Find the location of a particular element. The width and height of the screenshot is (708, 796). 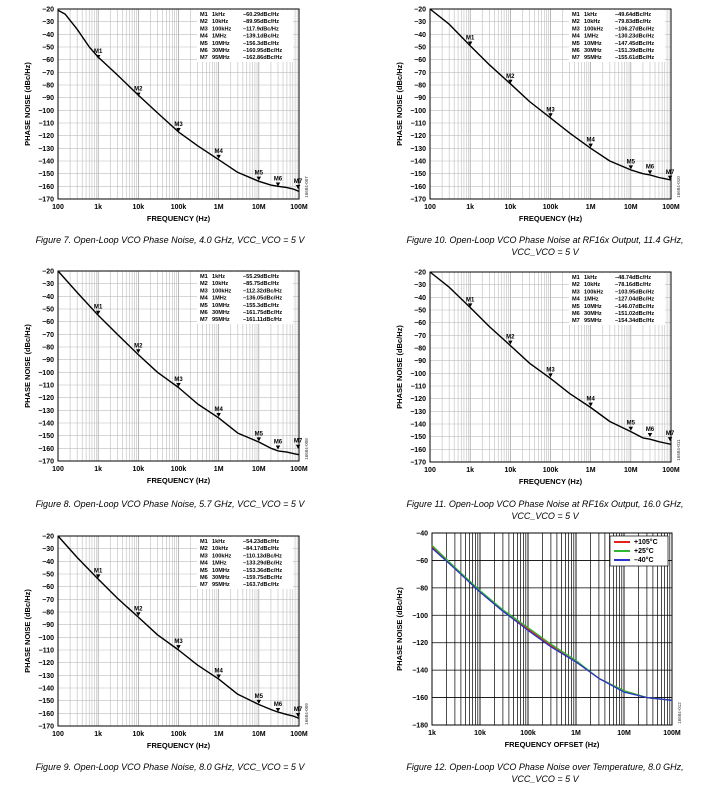

y-tick-label: −80 is located at coordinates (48, 86).